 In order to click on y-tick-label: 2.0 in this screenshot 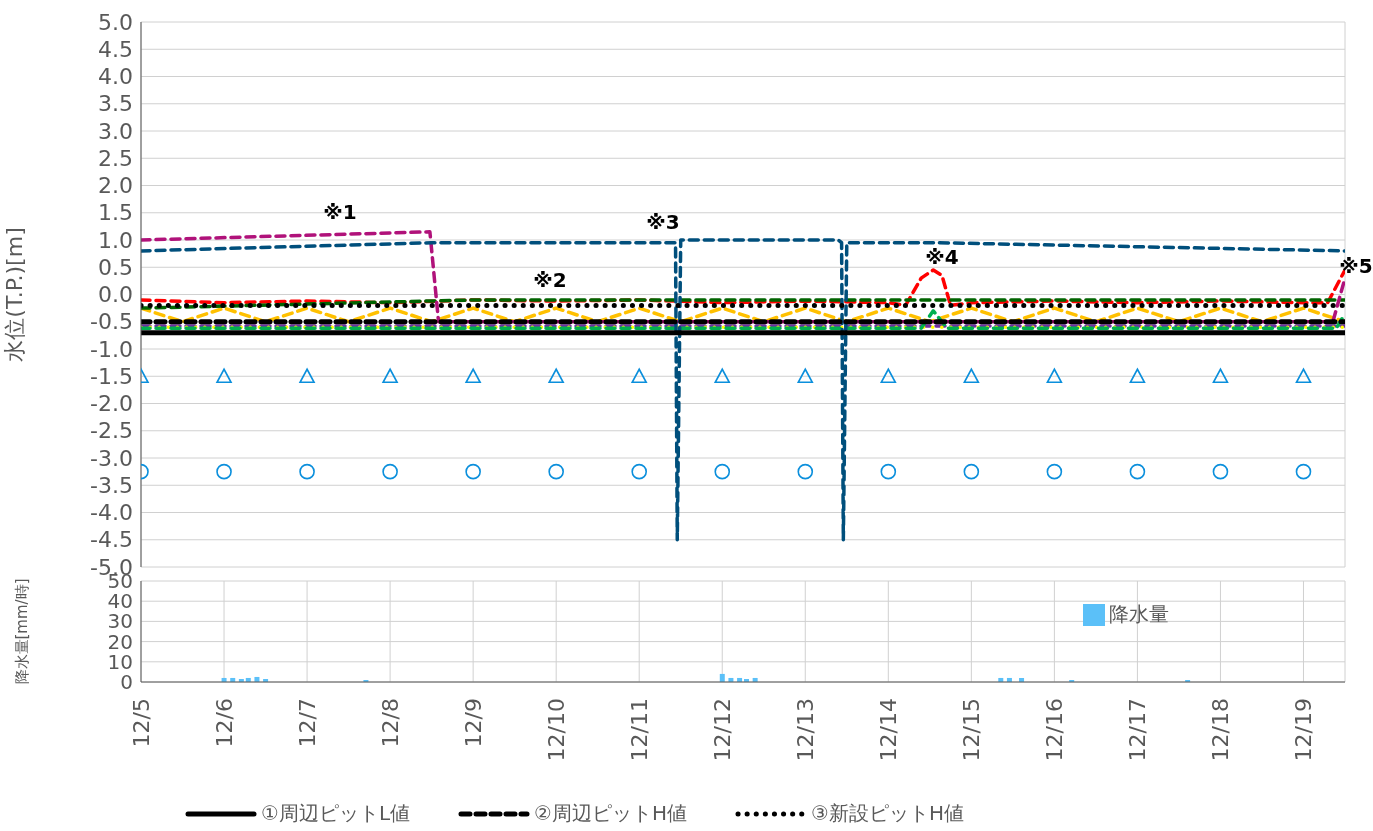, I will do `click(115, 185)`.